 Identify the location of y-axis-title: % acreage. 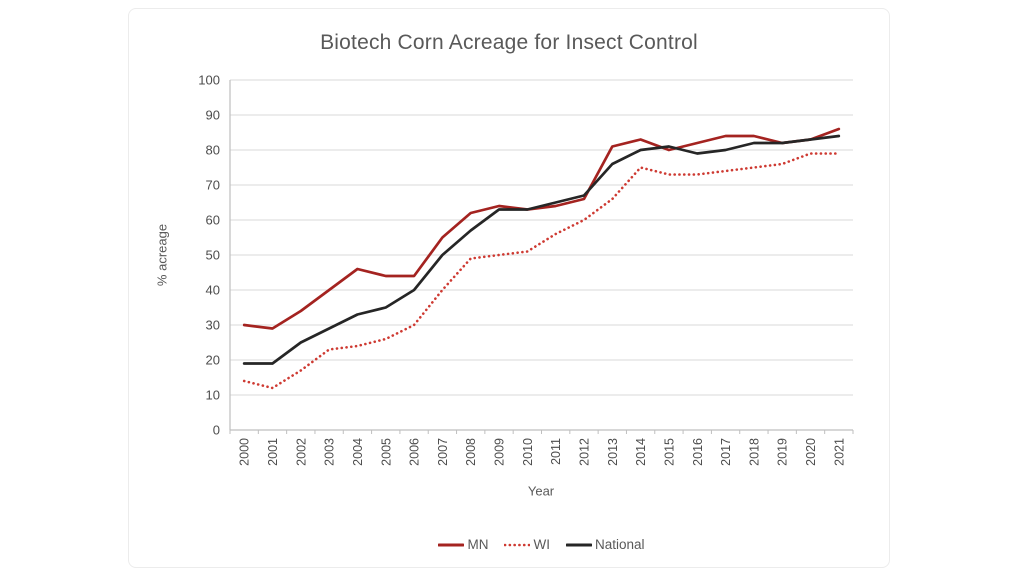
(162, 255).